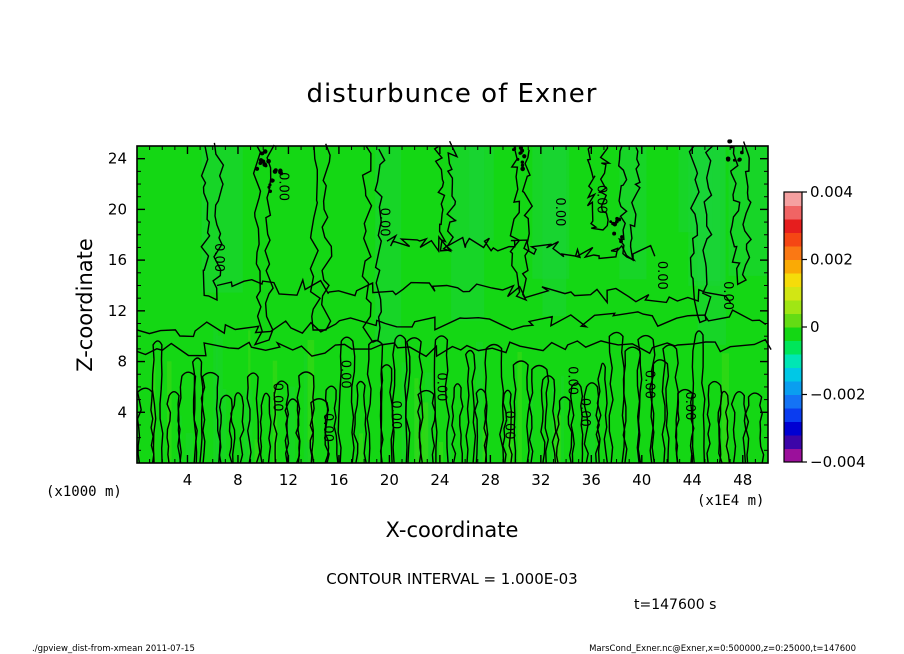 The image size is (904, 654). I want to click on x-tick-label: 16, so click(338, 480).